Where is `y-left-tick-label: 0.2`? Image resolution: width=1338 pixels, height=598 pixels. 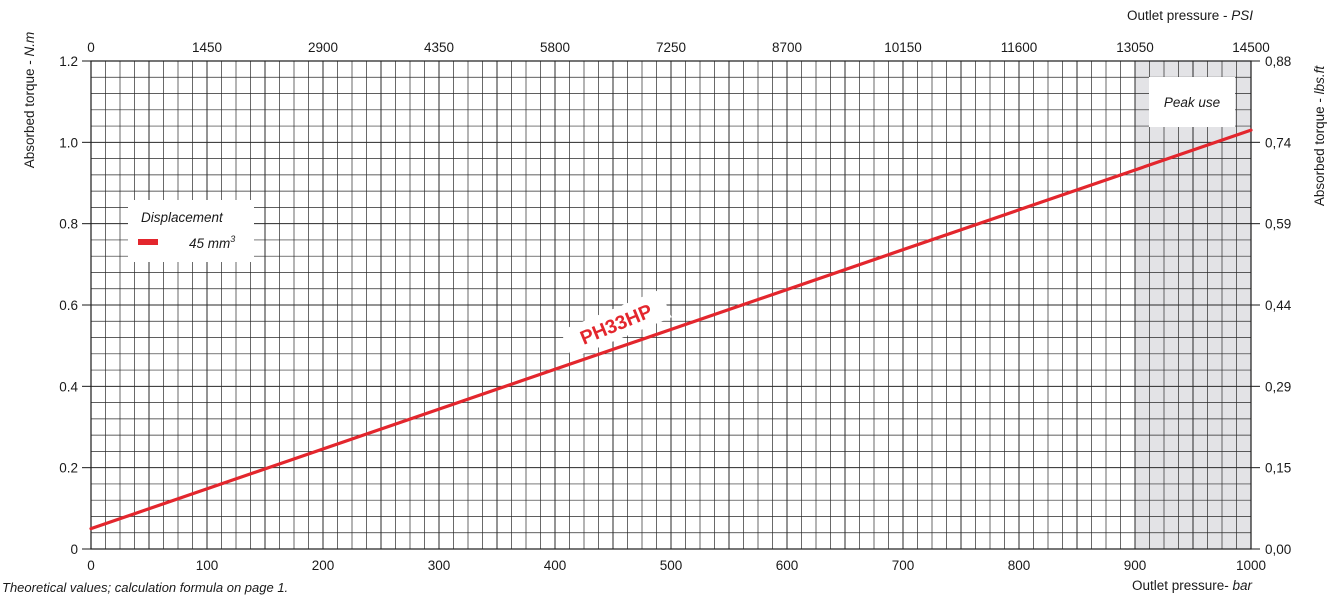 y-left-tick-label: 0.2 is located at coordinates (68, 468).